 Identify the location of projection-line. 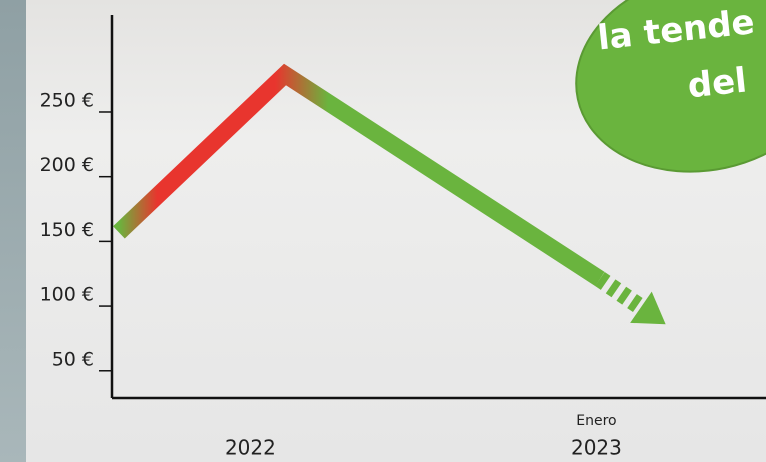
(620, 293).